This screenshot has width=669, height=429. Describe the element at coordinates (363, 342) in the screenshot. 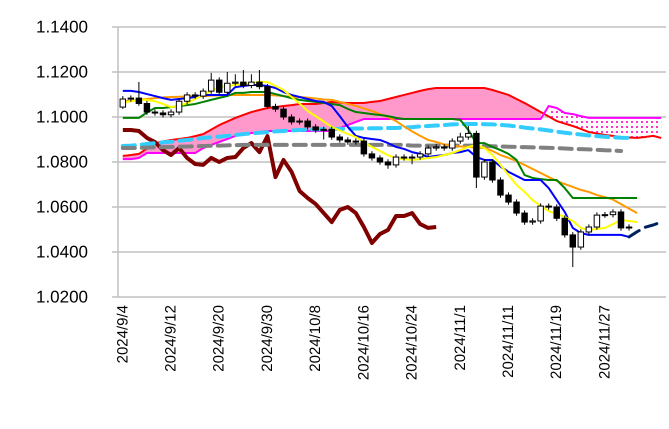

I see `x-tick-label: 2024/10/16` at that location.